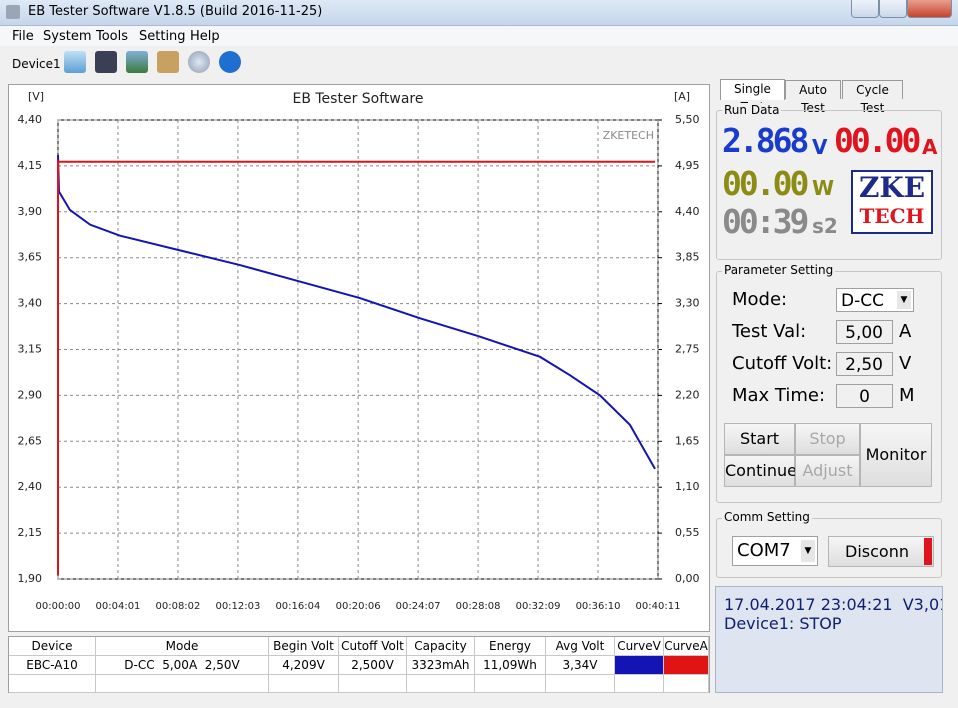  What do you see at coordinates (905, 331) in the screenshot?
I see `unit: A` at bounding box center [905, 331].